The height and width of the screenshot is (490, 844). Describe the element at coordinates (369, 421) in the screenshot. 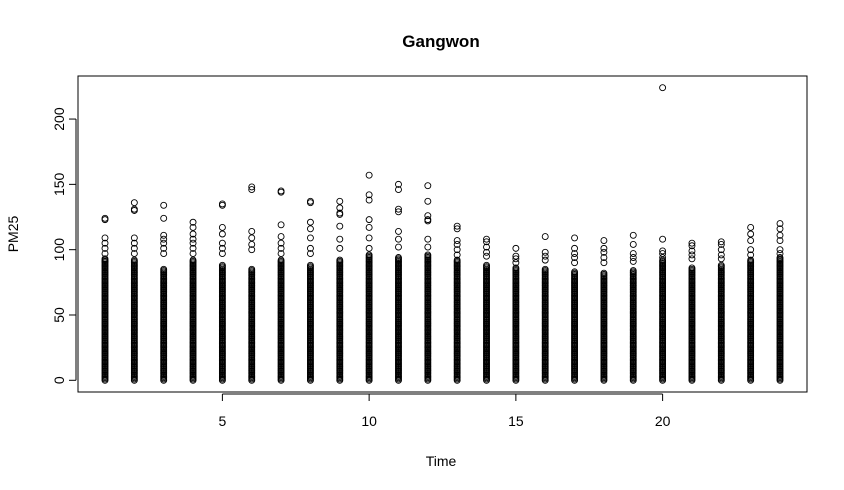

I see `x-tick-label: 10` at that location.